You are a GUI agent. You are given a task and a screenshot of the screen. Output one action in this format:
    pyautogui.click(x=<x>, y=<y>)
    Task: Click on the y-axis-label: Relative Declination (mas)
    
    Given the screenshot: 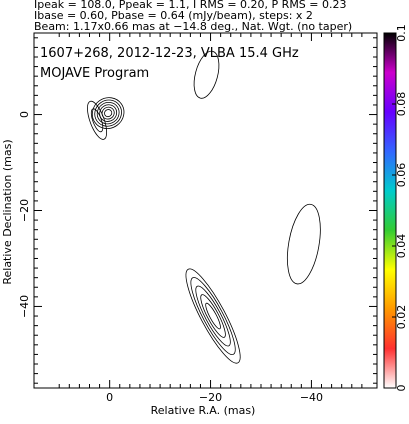 What is the action you would take?
    pyautogui.click(x=7, y=211)
    